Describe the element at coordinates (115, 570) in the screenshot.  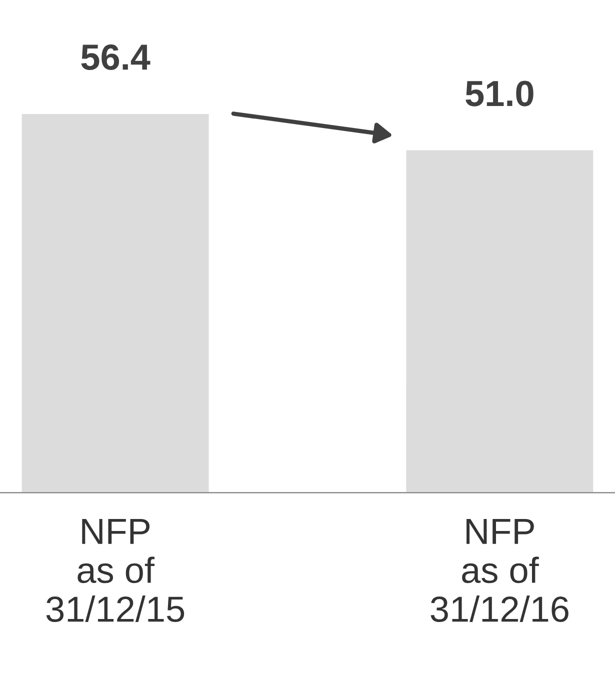
I see `x-tick-label: NFP as of 31/12/15` at that location.